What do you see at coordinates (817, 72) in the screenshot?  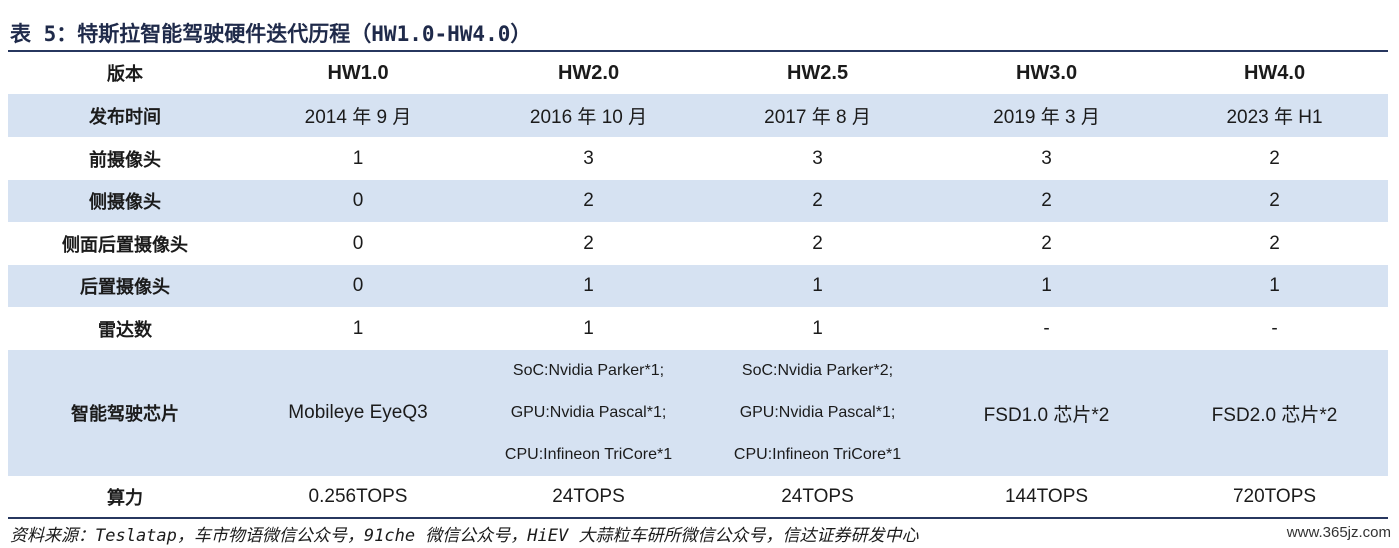 I see `version-hw25: HW2.5` at bounding box center [817, 72].